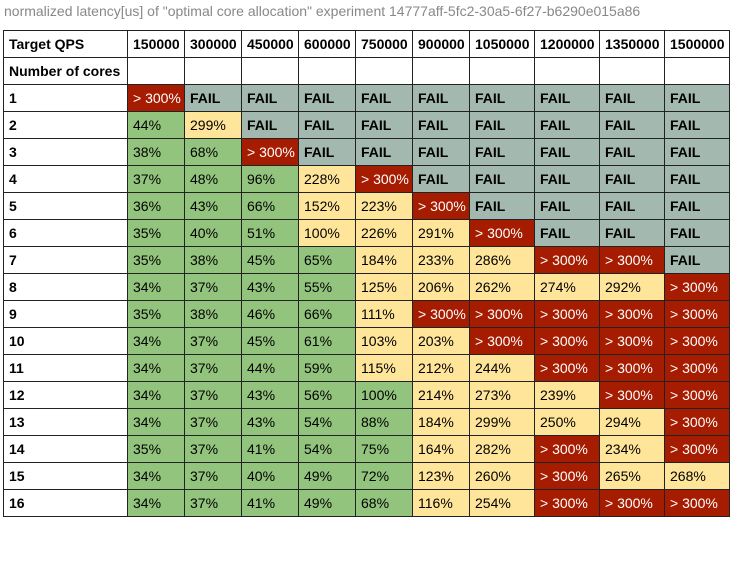  I want to click on latency-cell: 268%, so click(697, 476).